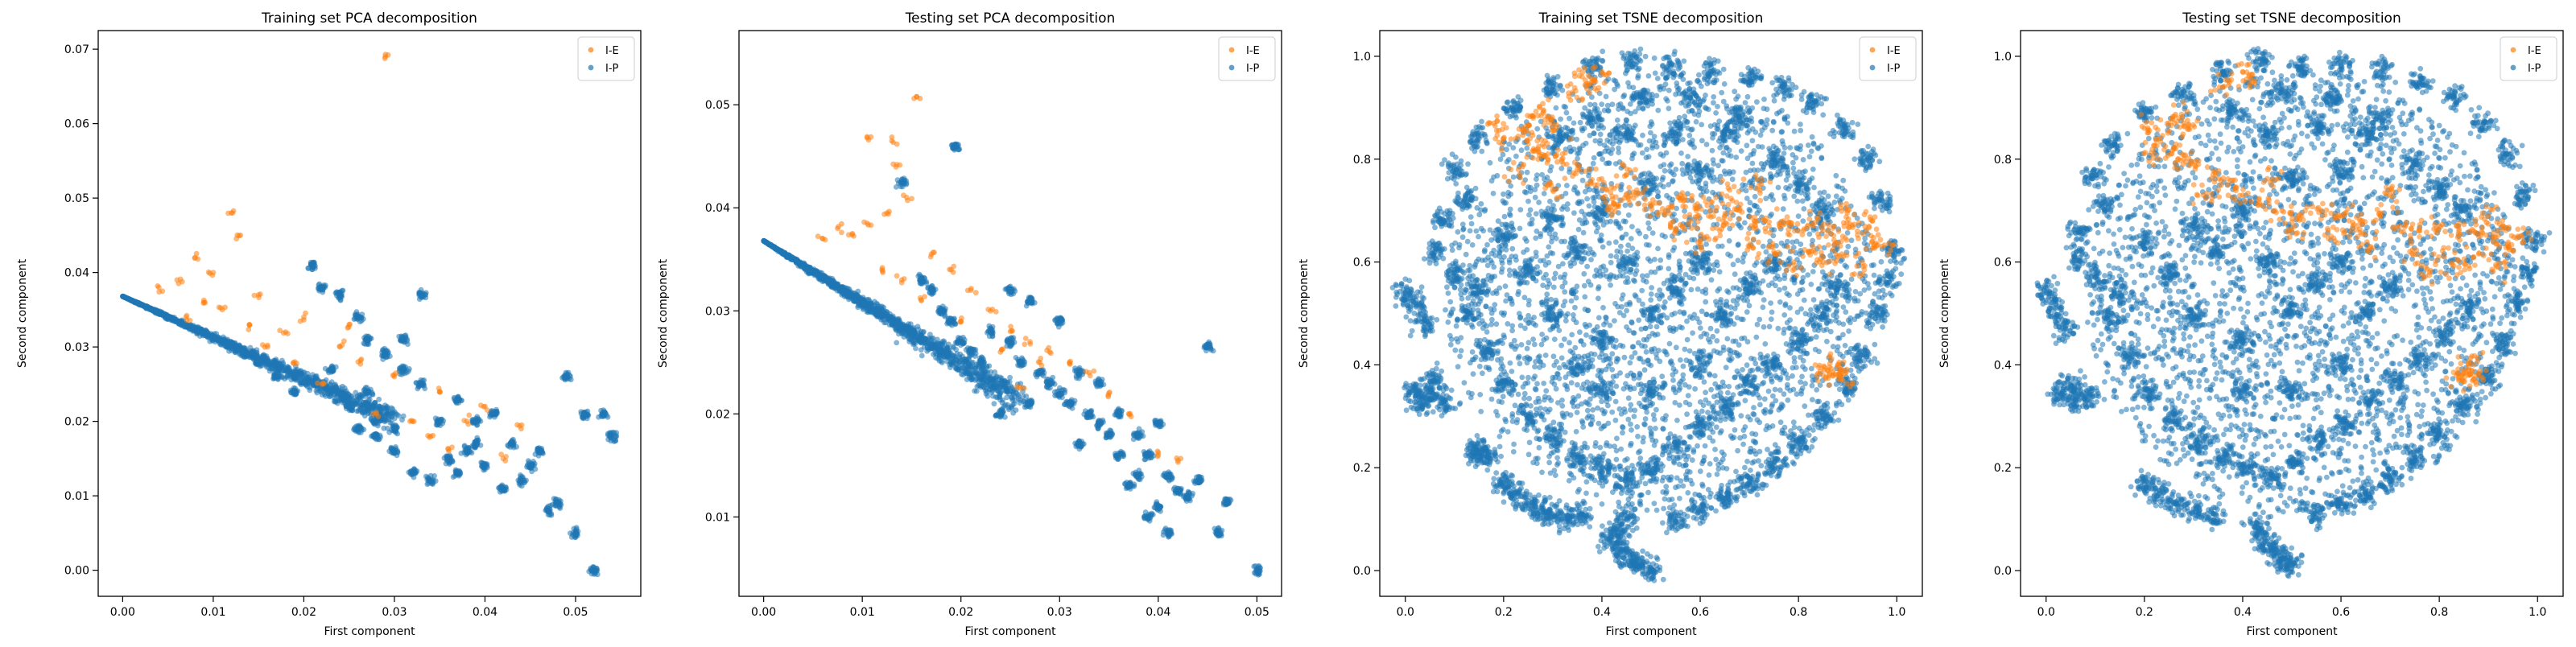 This screenshot has width=2576, height=647. What do you see at coordinates (394, 612) in the screenshot?
I see `x-tick-label: 0.03` at bounding box center [394, 612].